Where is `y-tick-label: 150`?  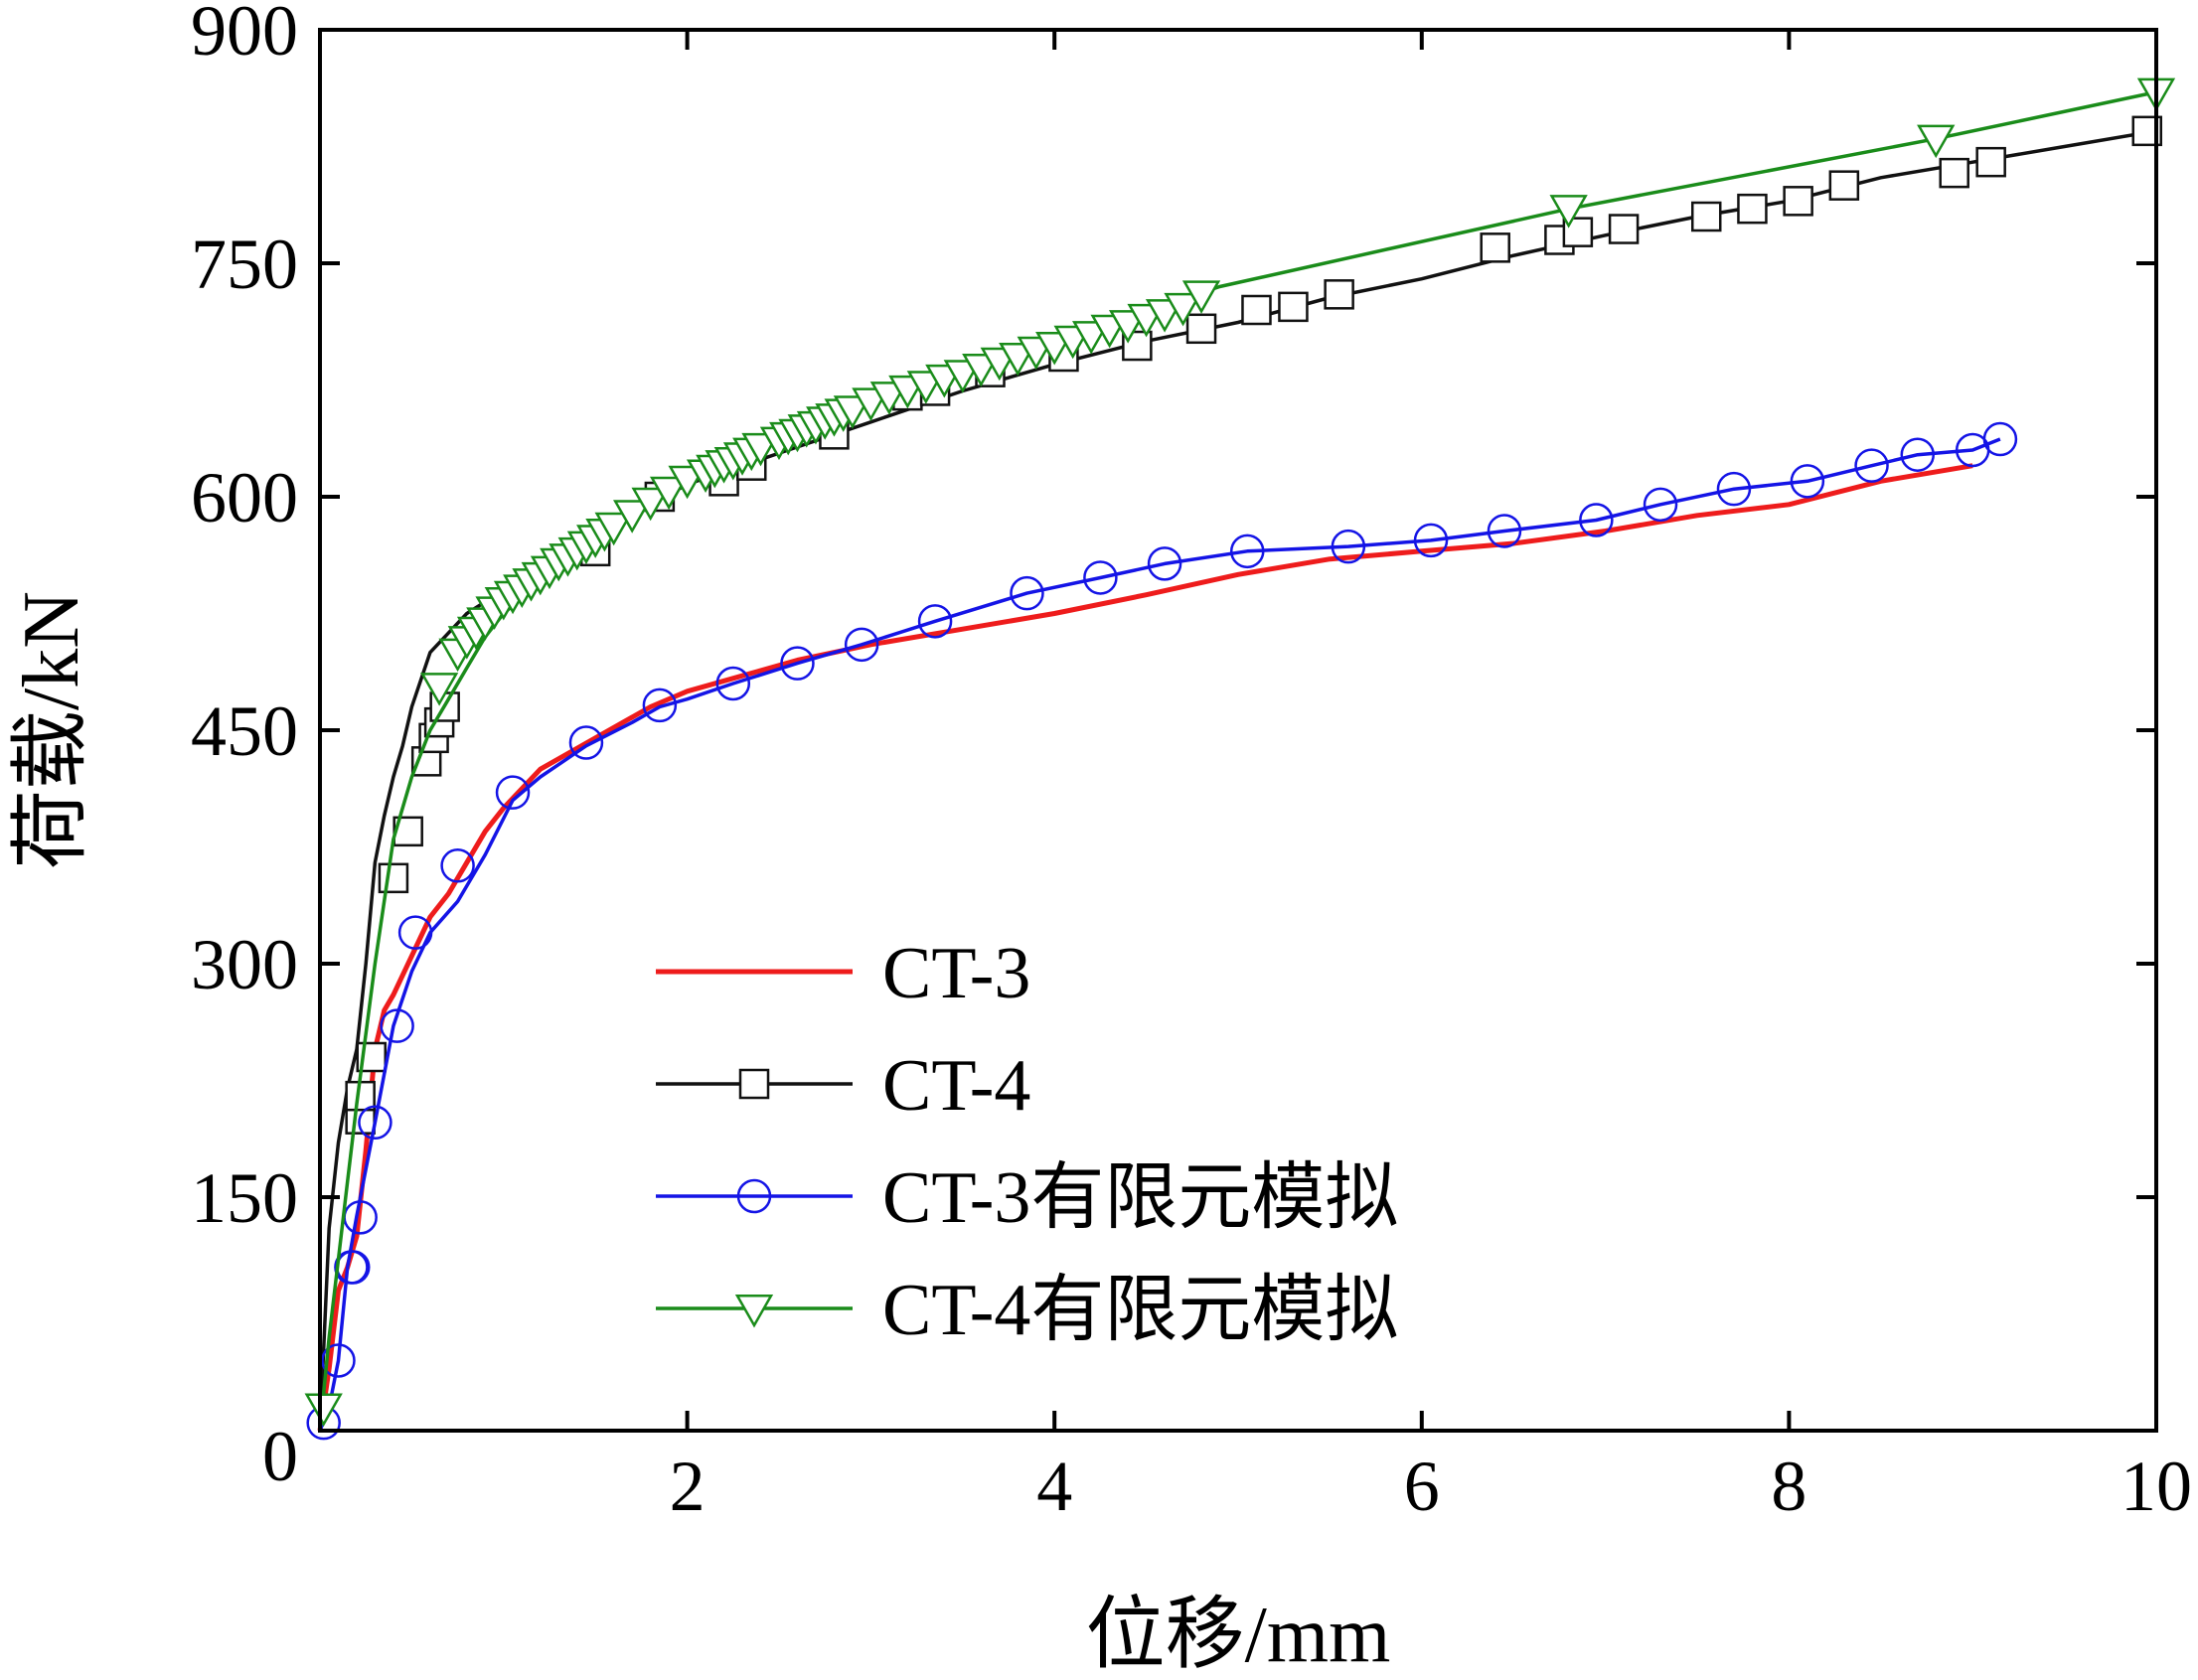
y-tick-label: 150 is located at coordinates (244, 1198).